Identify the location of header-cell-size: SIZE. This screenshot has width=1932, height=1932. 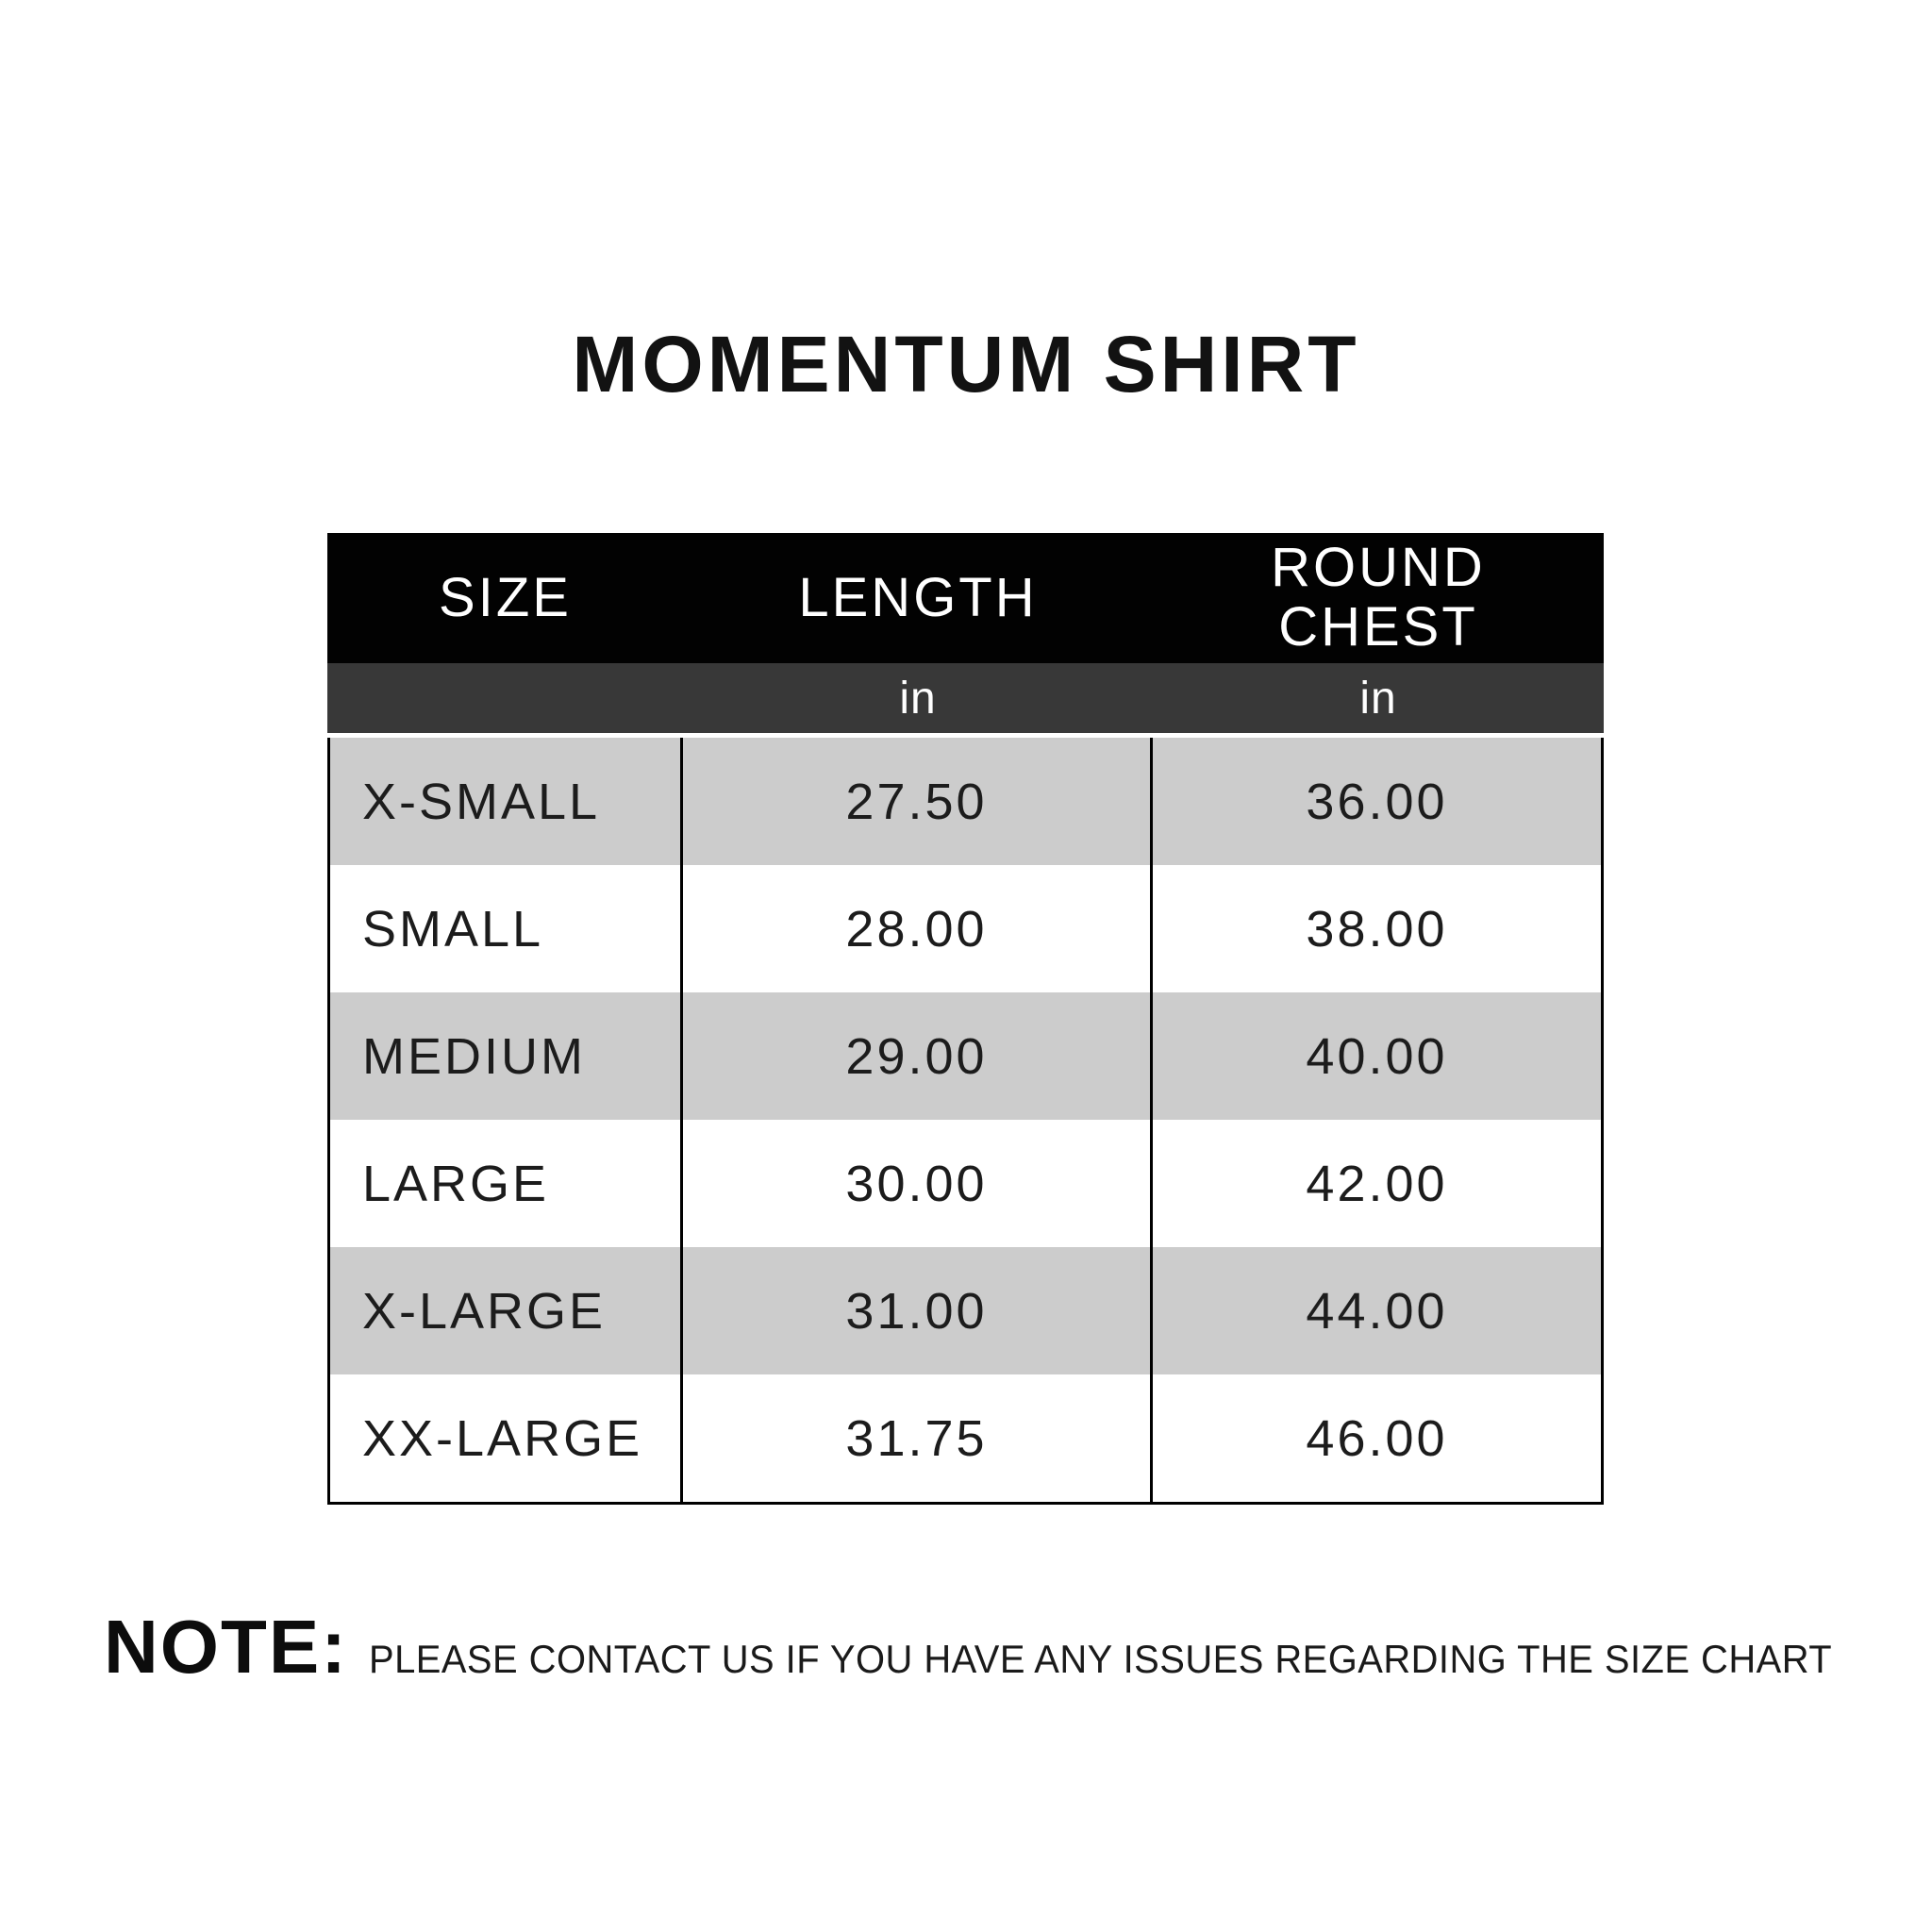
(506, 597).